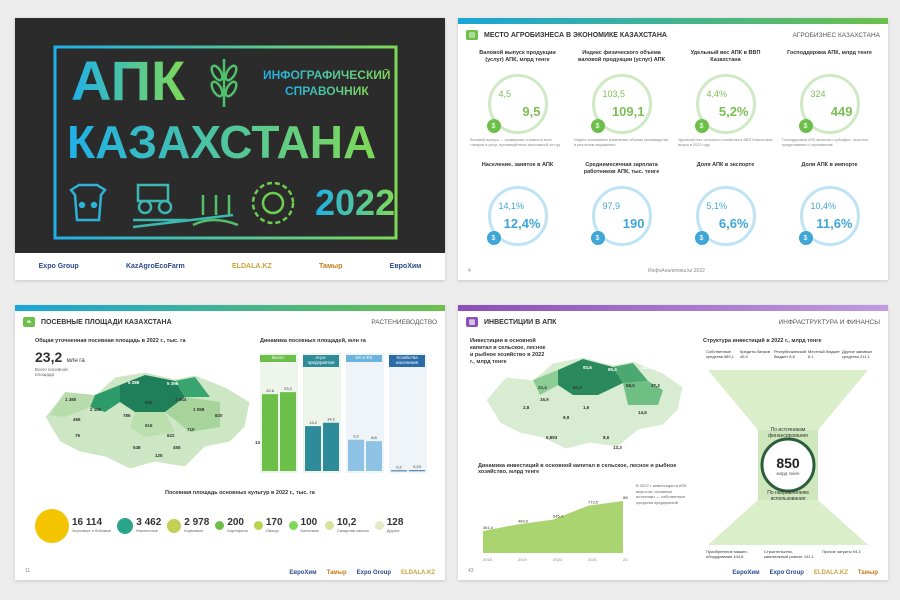  Describe the element at coordinates (364, 358) in the screenshot. I see `bar-group-header: КХ и ФХ` at that location.